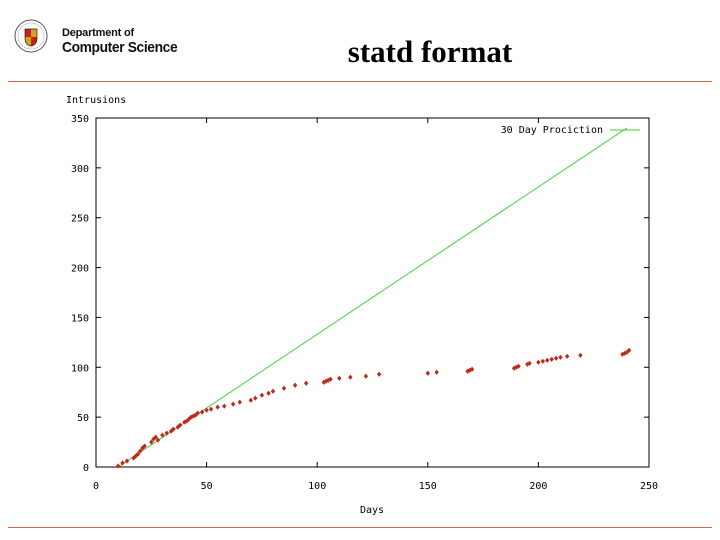 The image size is (720, 540). I want to click on university-seal-icon, so click(31, 36).